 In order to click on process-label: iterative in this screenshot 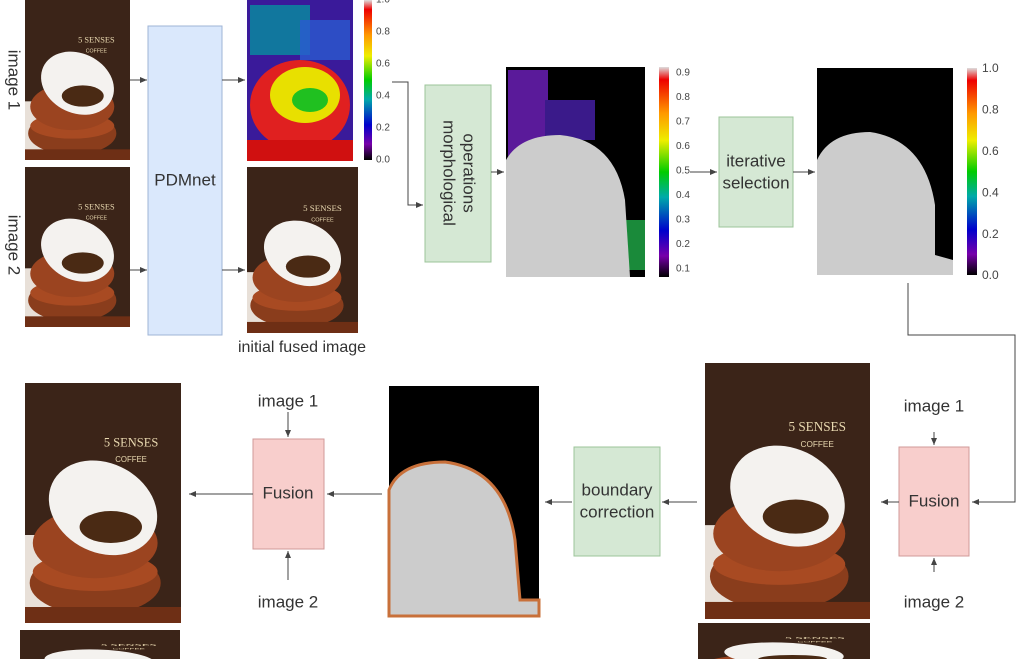, I will do `click(756, 160)`.